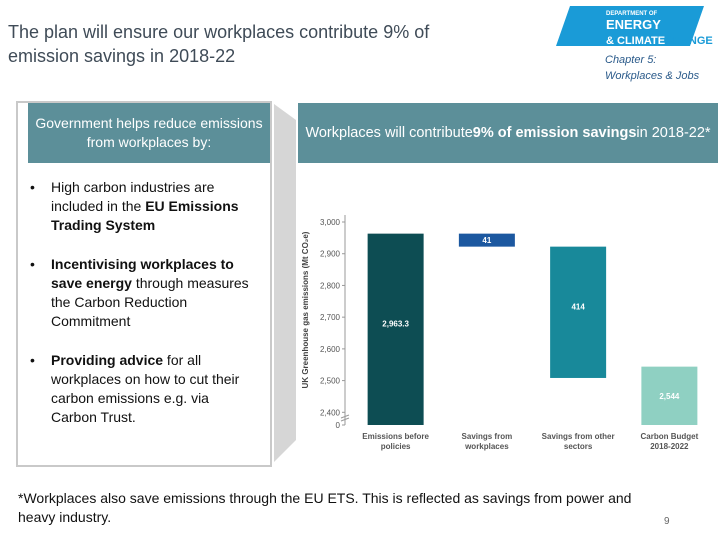  Describe the element at coordinates (636, 41) in the screenshot. I see `logo-line: & CLIMATE` at that location.